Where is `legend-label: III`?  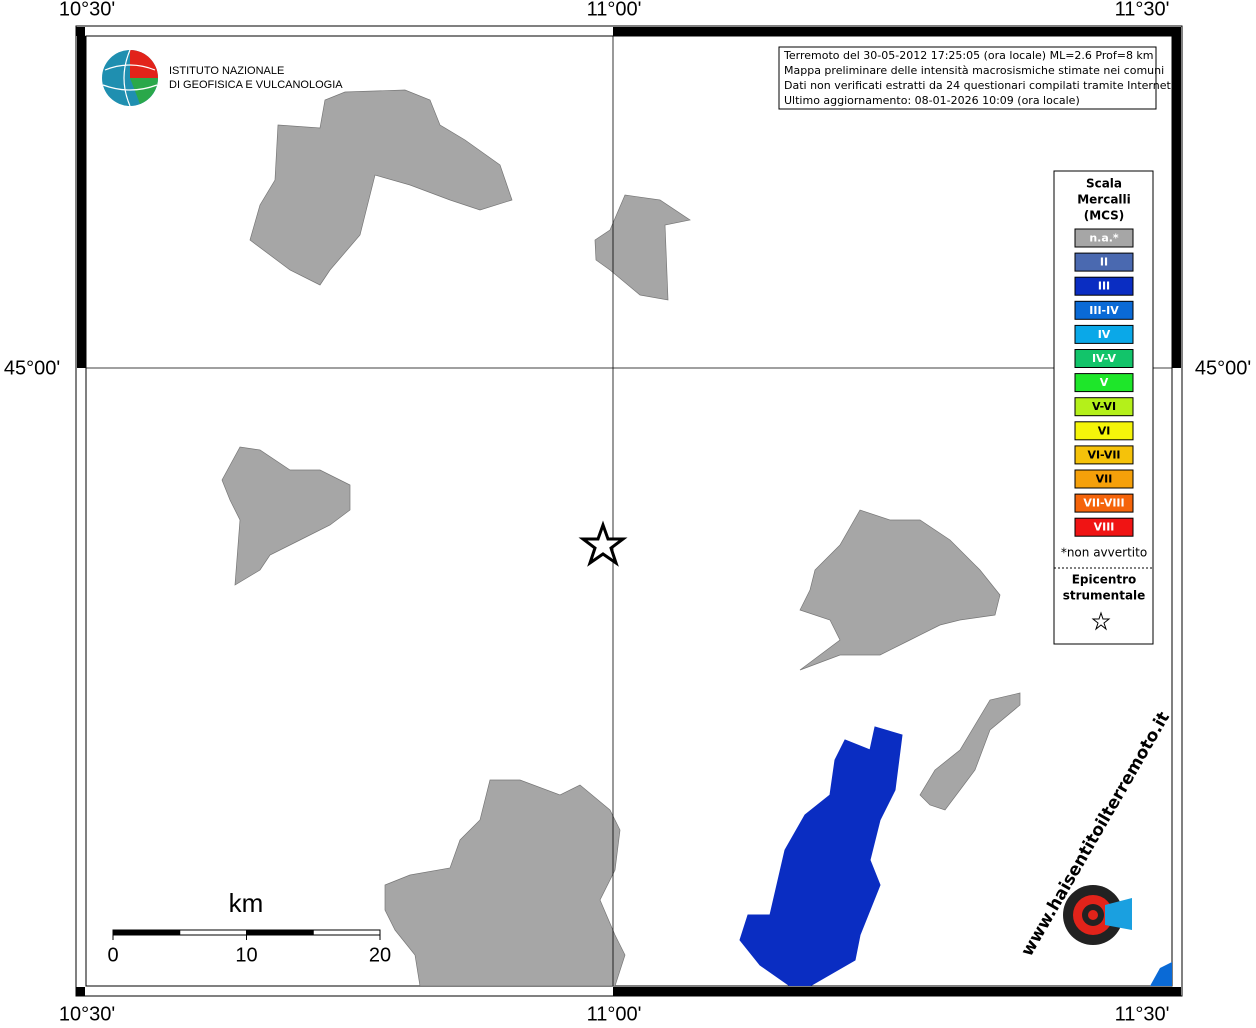
legend-label: III is located at coordinates (1104, 286).